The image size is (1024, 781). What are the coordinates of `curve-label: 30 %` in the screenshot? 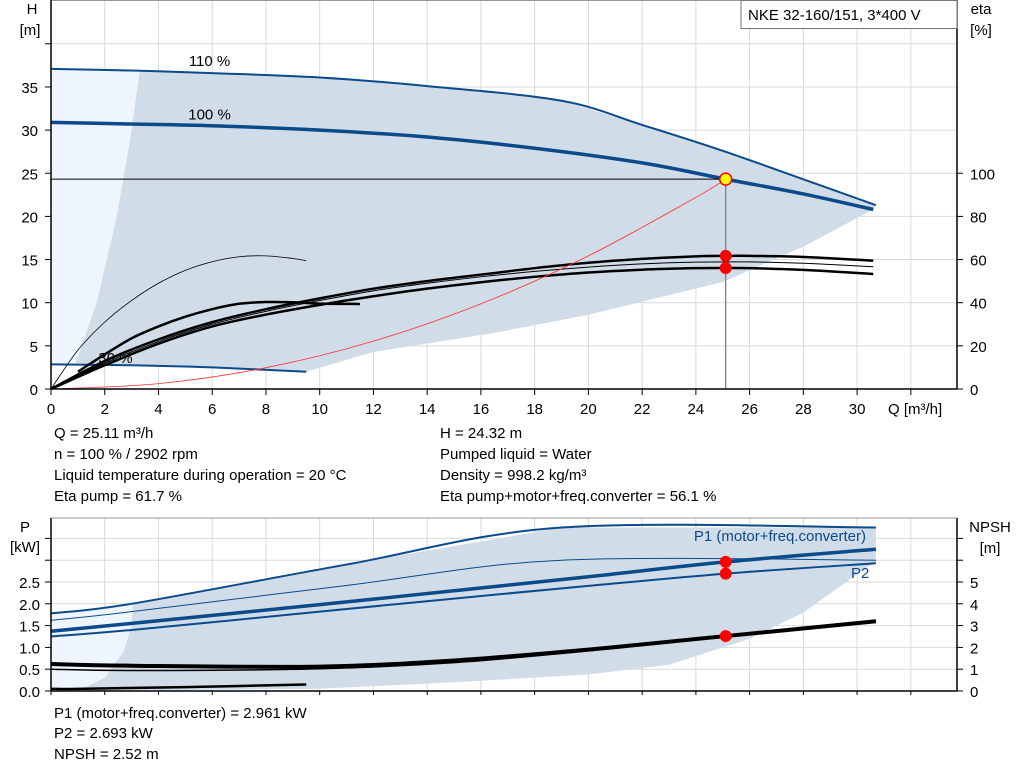 It's located at (115, 358).